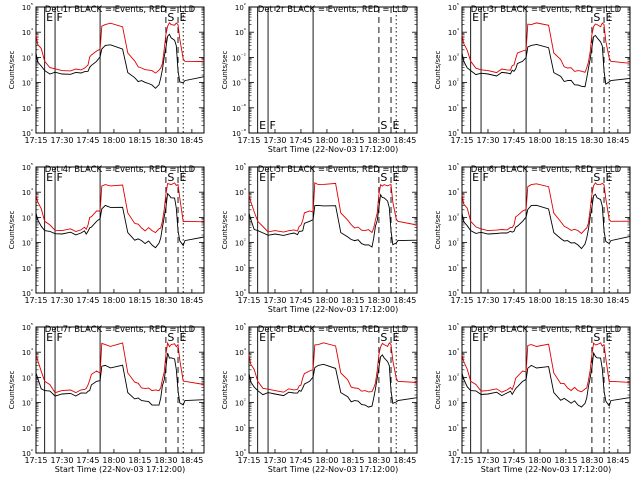  Describe the element at coordinates (333, 10) in the screenshot. I see `panel-title: Det 2r BLACK = Events, RED = LLD` at that location.